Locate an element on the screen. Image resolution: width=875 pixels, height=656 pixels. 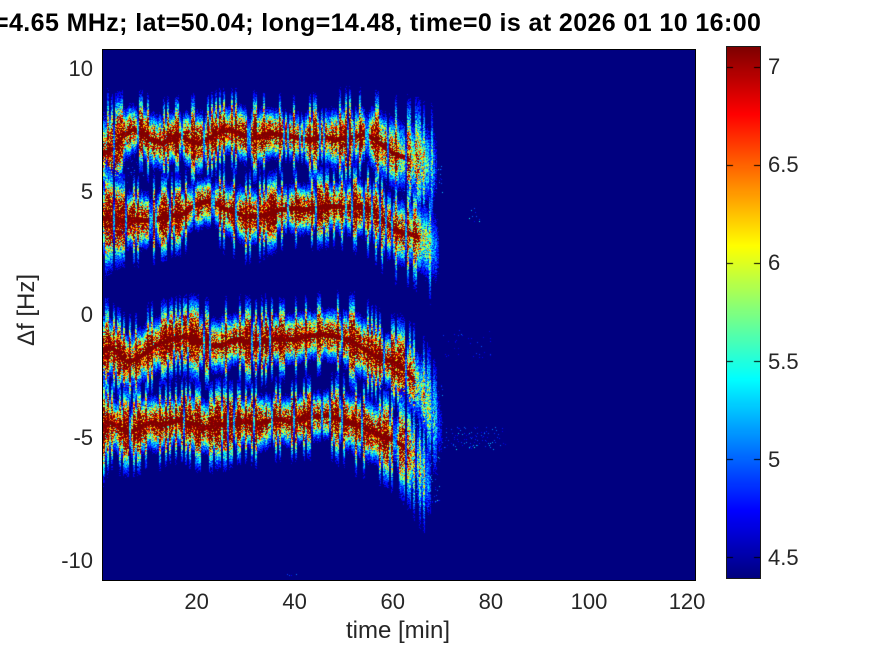
x-tick-label: 60 is located at coordinates (392, 601).